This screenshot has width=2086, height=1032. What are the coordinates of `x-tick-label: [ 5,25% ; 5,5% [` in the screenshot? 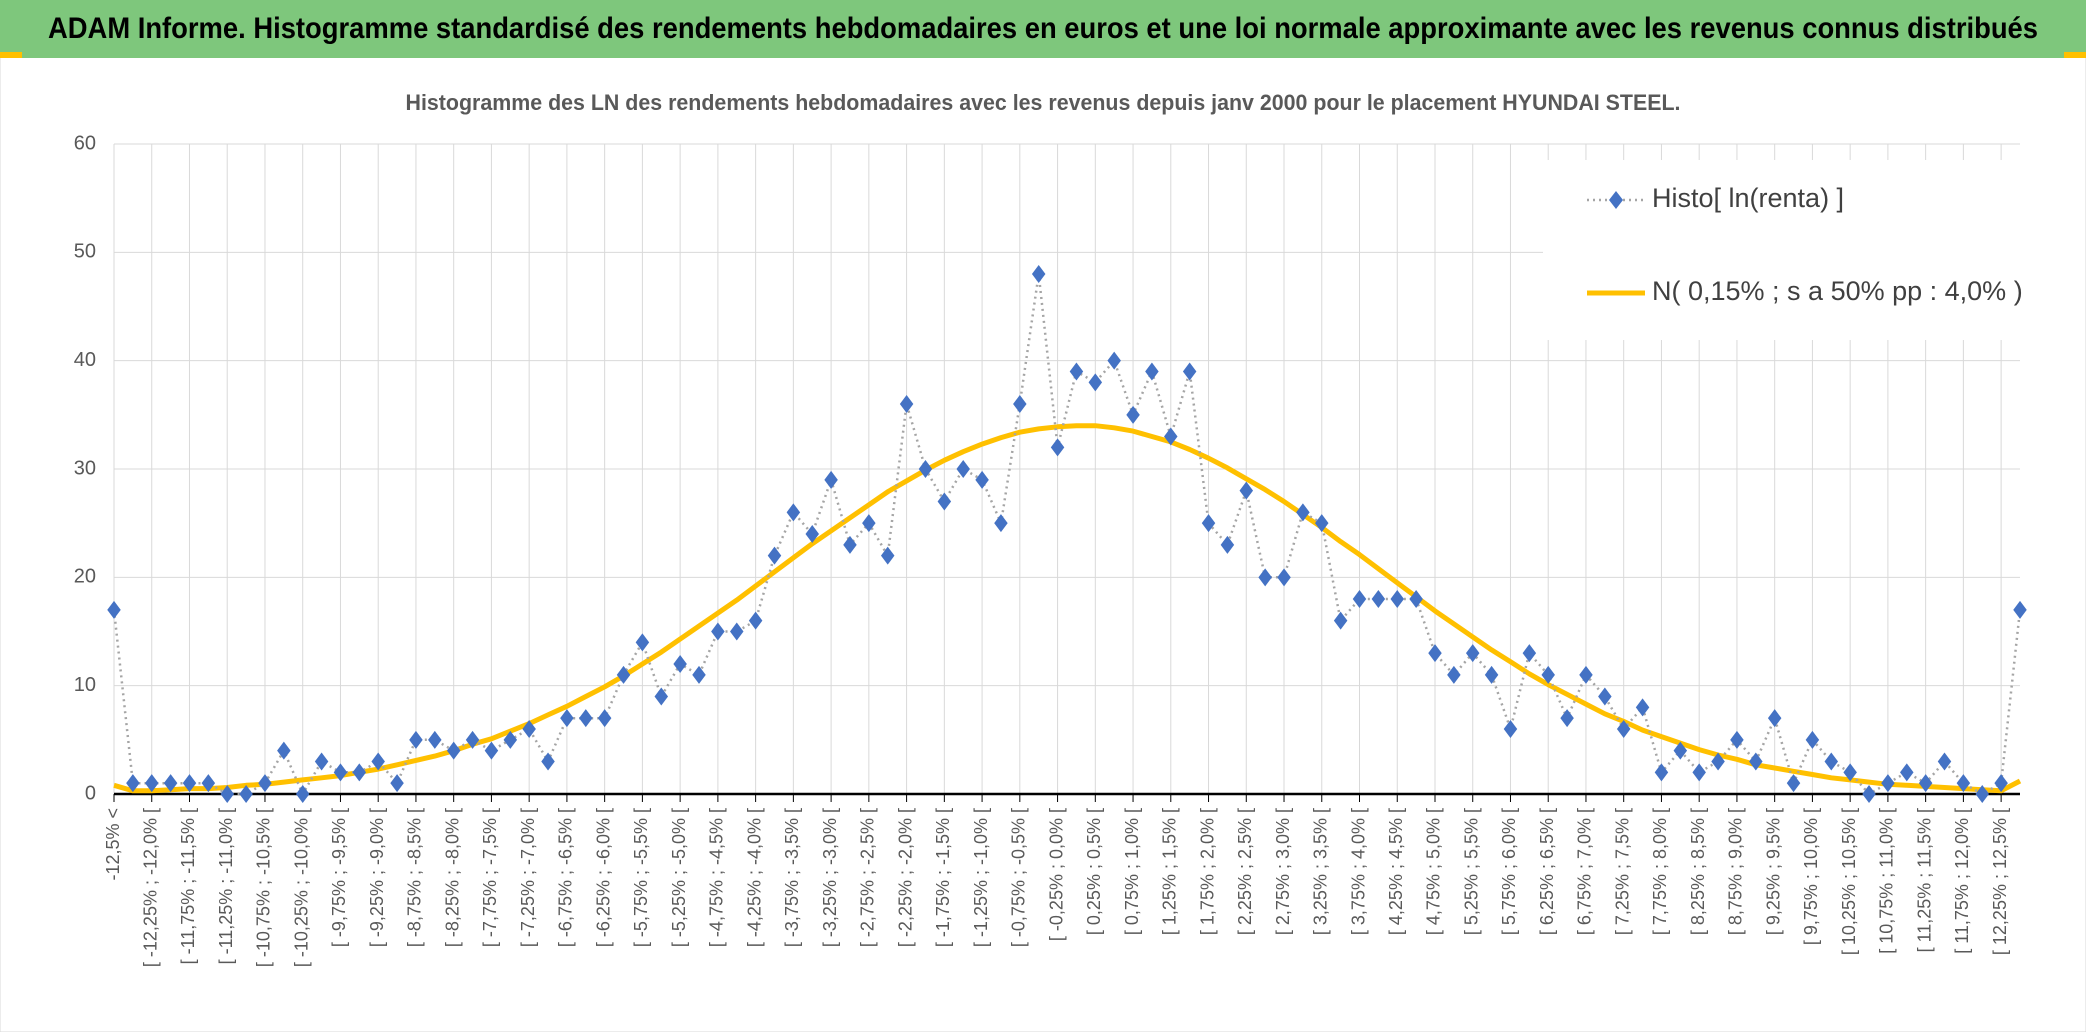 It's located at (1471, 871).